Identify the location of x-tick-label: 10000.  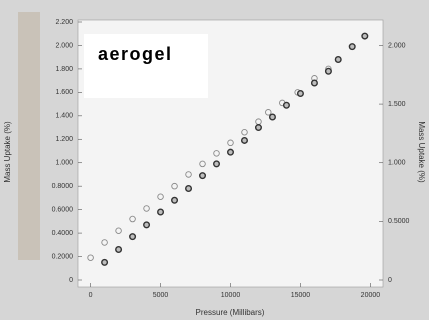
(231, 295).